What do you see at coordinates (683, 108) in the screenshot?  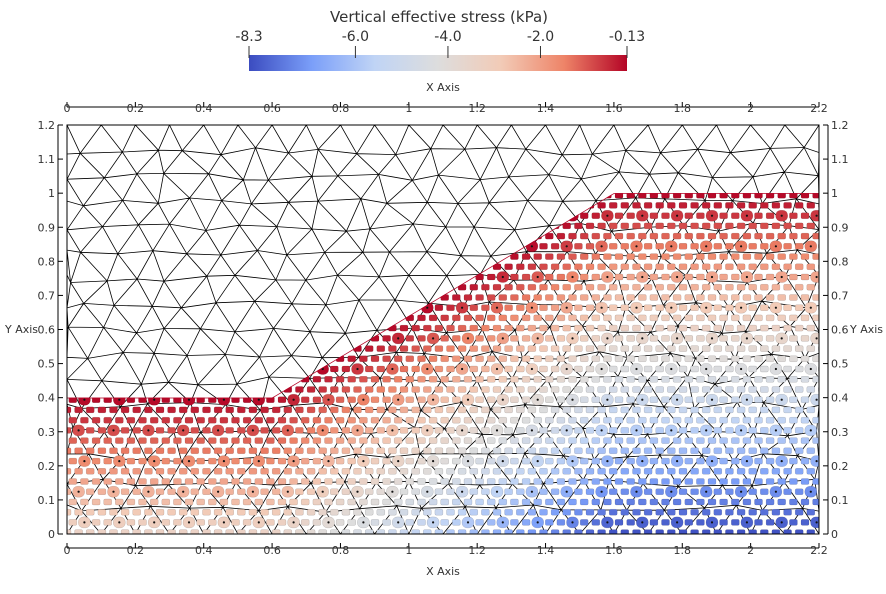 I see `x-tick-label-top: 1.8` at bounding box center [683, 108].